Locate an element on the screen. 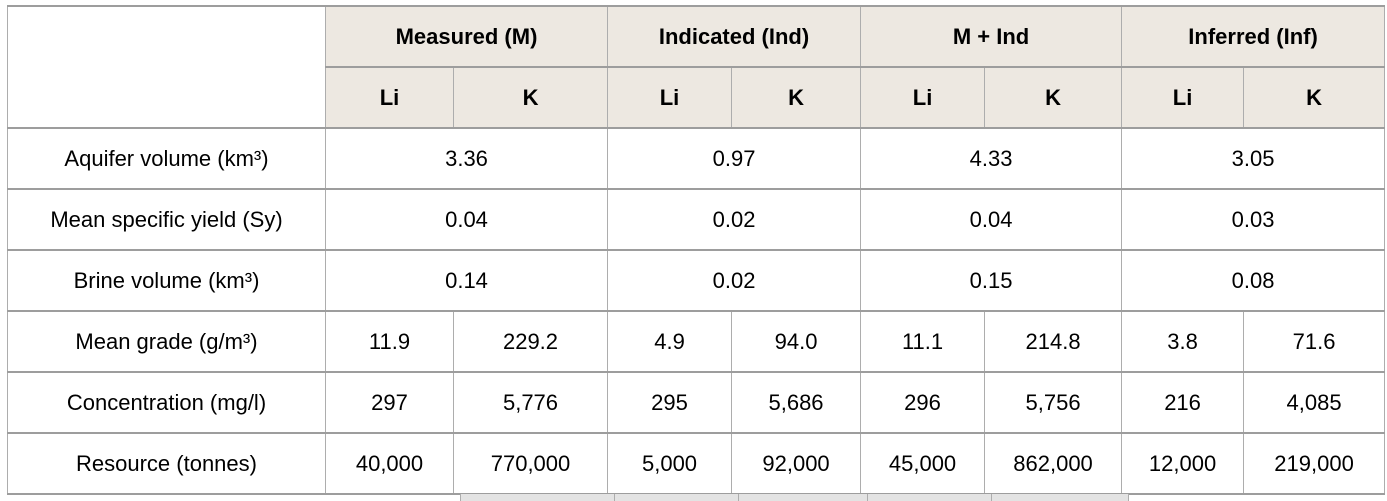 Image resolution: width=1387 pixels, height=501 pixels. group-header-measured: Measured (M) is located at coordinates (466, 36).